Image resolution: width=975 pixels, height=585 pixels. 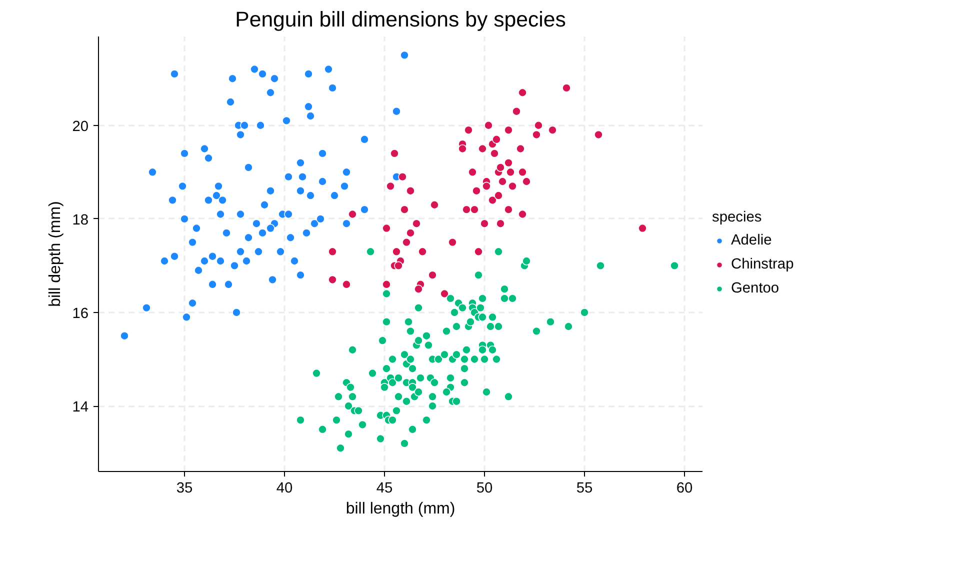 What do you see at coordinates (80, 126) in the screenshot?
I see `y-tick-label: 20` at bounding box center [80, 126].